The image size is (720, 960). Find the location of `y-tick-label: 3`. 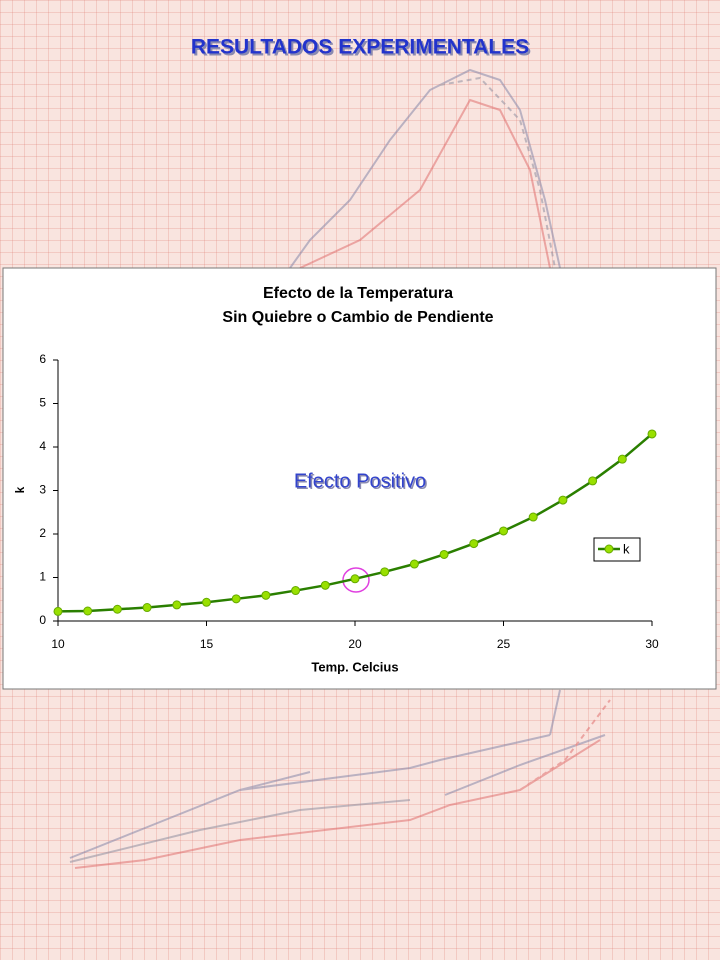

y-tick-label: 3 is located at coordinates (42, 490).